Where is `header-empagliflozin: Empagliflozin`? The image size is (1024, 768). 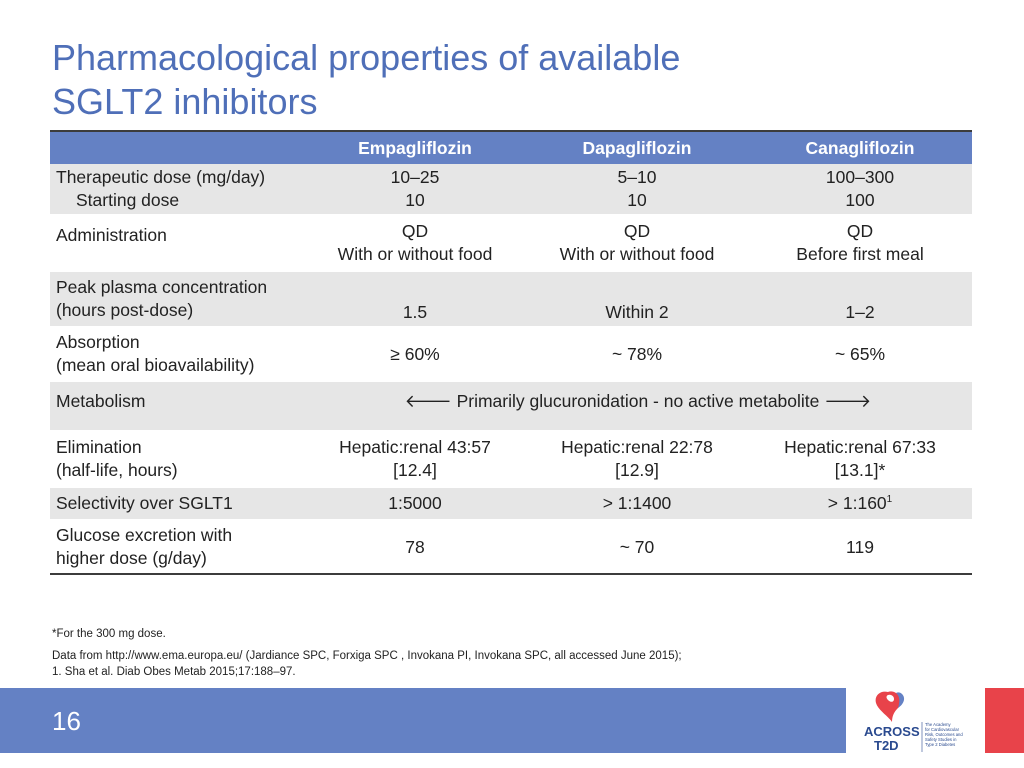 header-empagliflozin: Empagliflozin is located at coordinates (415, 147).